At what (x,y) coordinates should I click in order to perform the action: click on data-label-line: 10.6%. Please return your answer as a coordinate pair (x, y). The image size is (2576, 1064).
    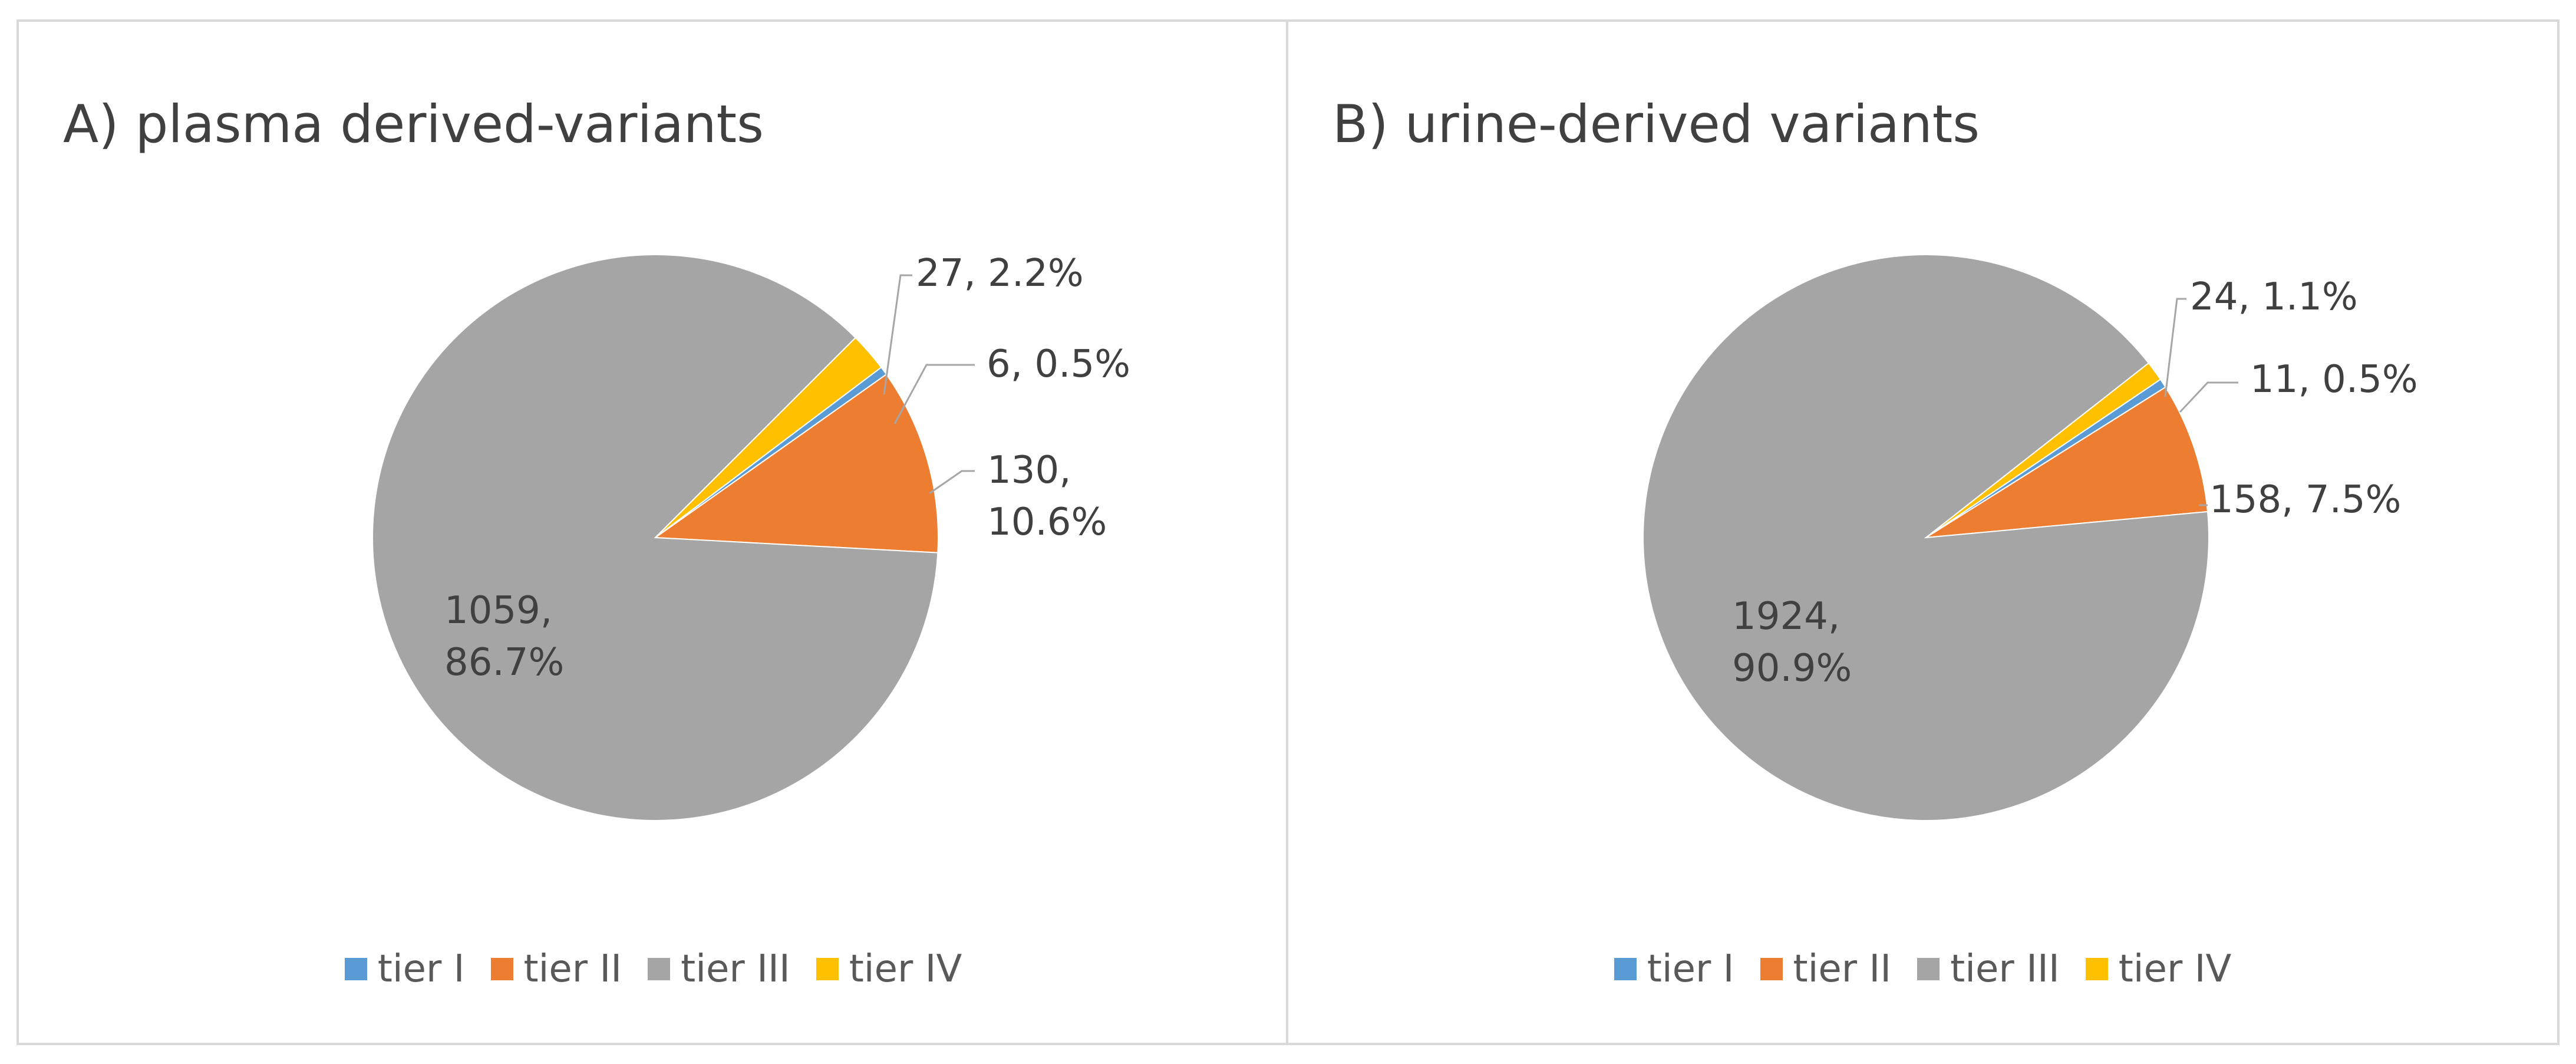
    Looking at the image, I should click on (1047, 522).